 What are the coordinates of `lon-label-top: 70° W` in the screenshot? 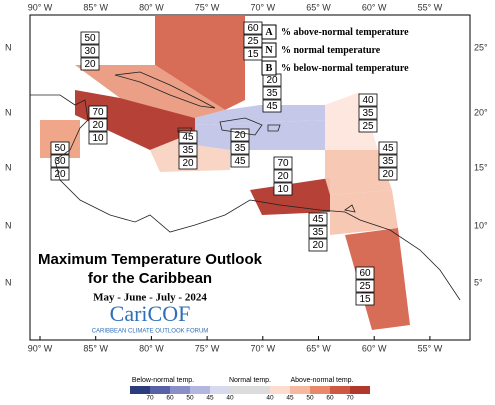 It's located at (262, 7).